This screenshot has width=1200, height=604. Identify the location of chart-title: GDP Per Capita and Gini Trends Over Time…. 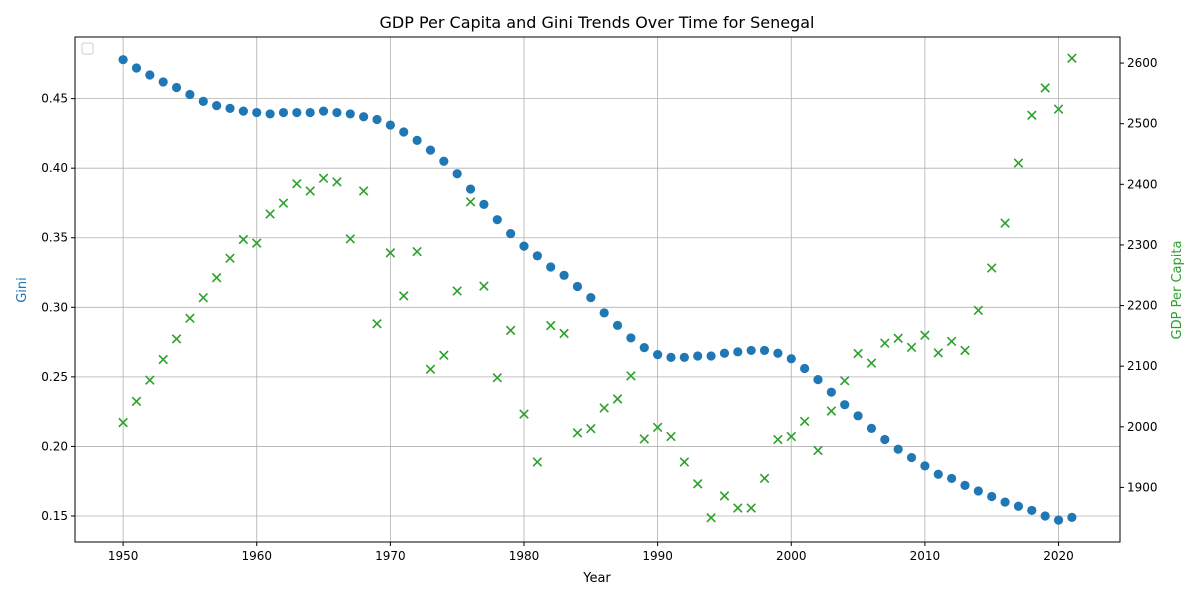
(597, 22).